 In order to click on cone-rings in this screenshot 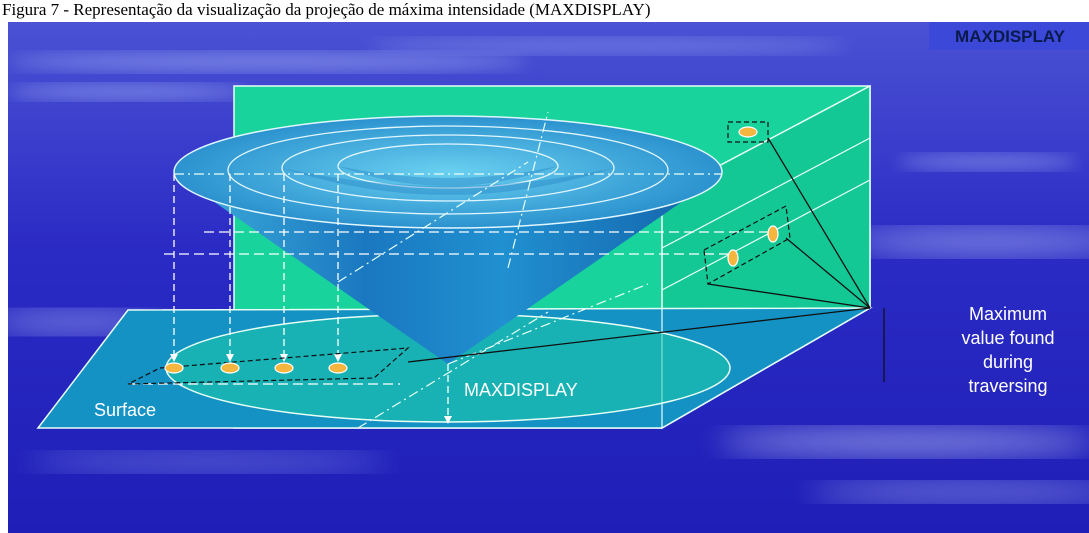, I will do `click(448, 170)`.